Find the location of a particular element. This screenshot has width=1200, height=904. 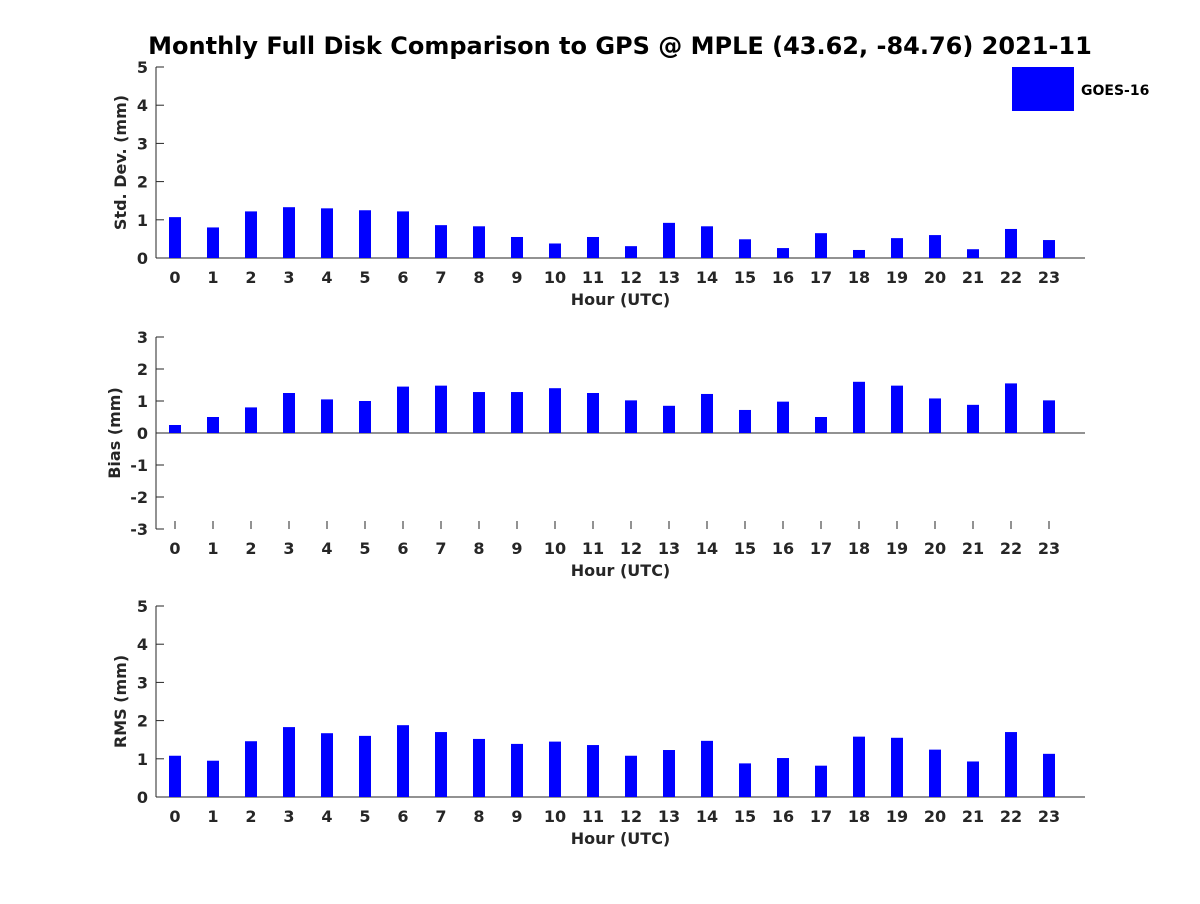

x-tick-label: 9 is located at coordinates (516, 816).